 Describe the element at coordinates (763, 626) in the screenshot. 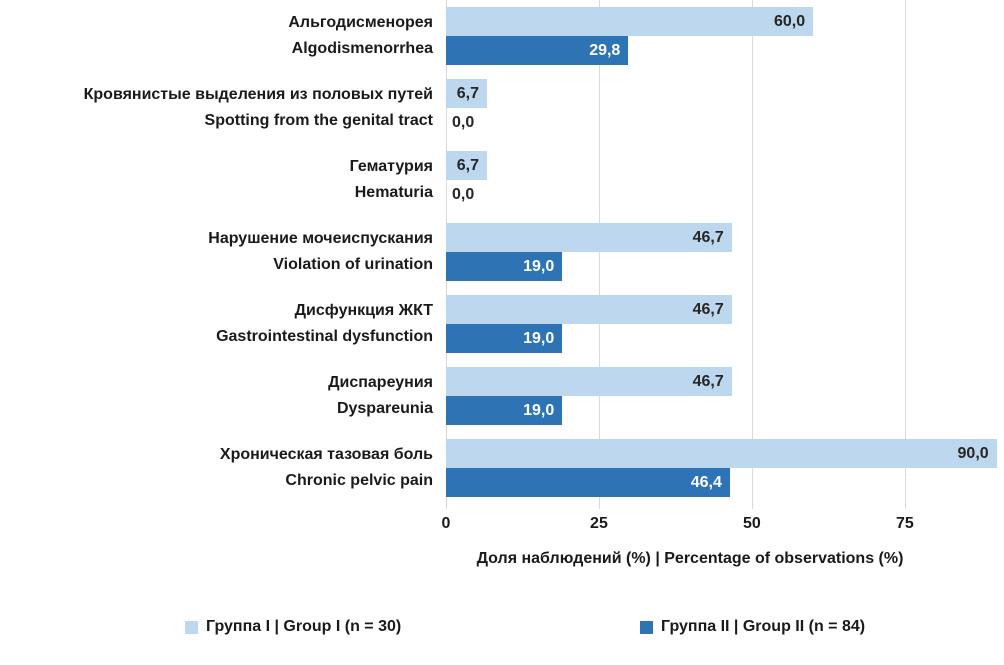

I see `legend-label-group2: Группа II | Group II (n = 84)` at that location.